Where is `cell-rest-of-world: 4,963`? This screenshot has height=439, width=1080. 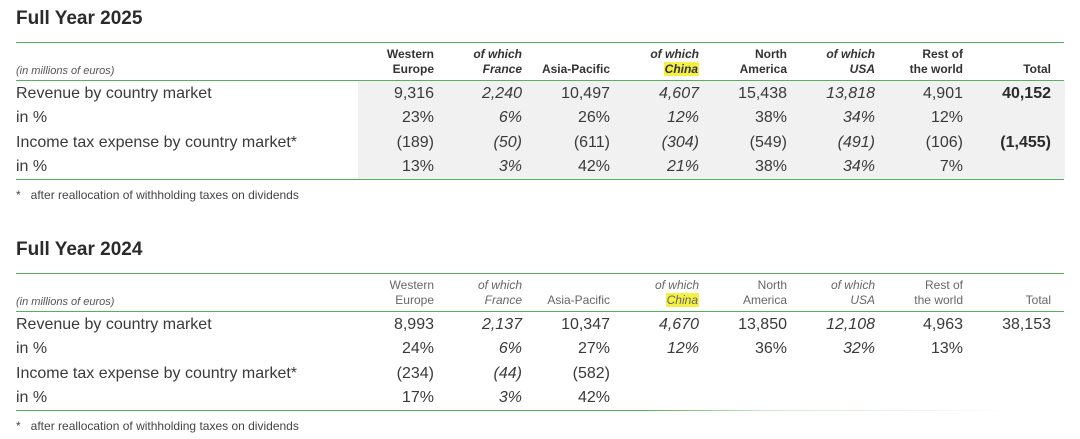
cell-rest-of-world: 4,963 is located at coordinates (942, 324).